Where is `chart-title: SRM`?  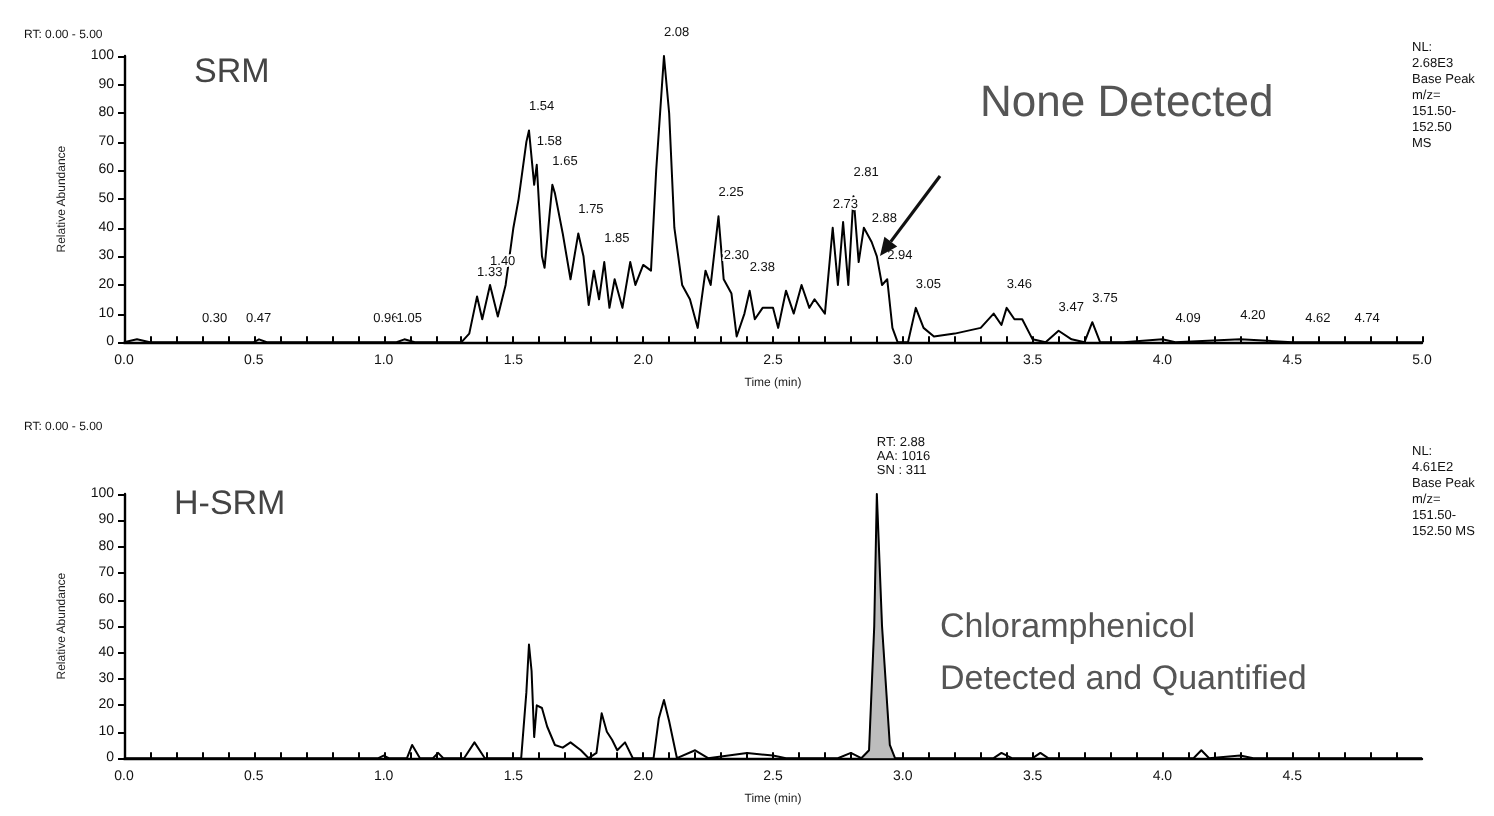 chart-title: SRM is located at coordinates (232, 71).